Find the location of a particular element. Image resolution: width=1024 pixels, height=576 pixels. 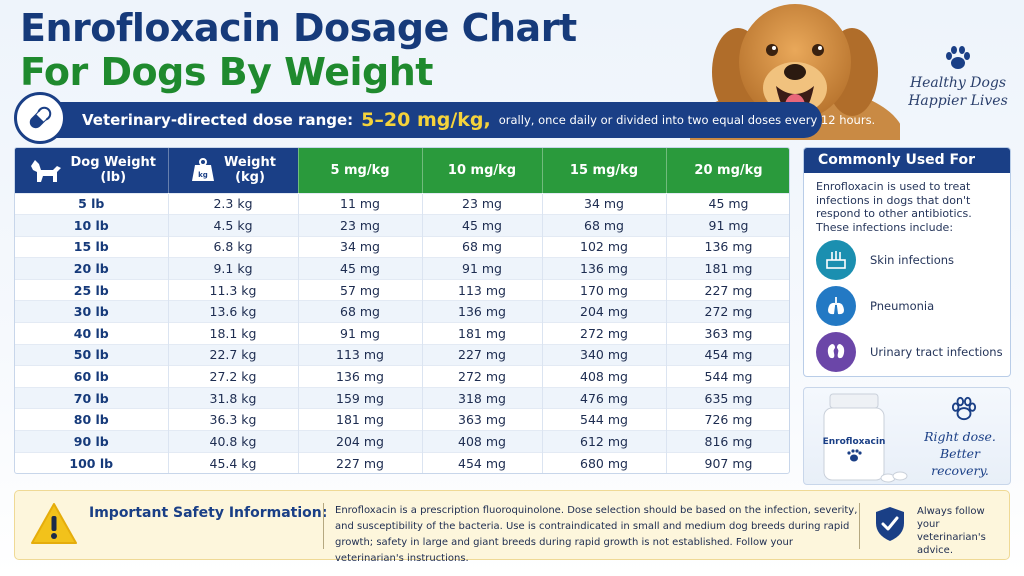

cell-weight-kg: 27.2 kg is located at coordinates (233, 376).